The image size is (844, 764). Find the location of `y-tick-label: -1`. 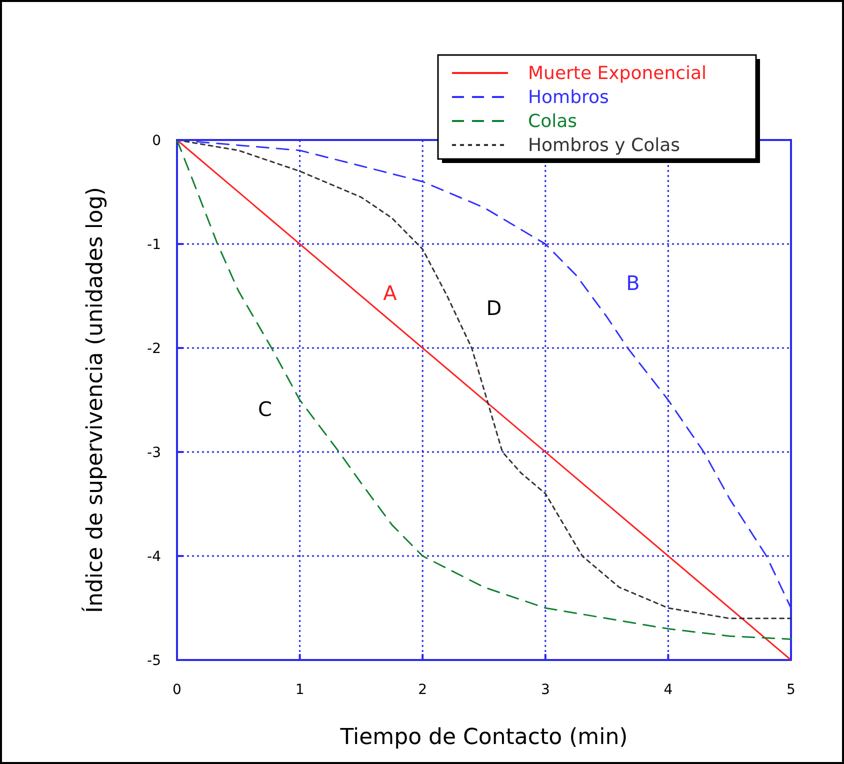

y-tick-label: -1 is located at coordinates (154, 245).